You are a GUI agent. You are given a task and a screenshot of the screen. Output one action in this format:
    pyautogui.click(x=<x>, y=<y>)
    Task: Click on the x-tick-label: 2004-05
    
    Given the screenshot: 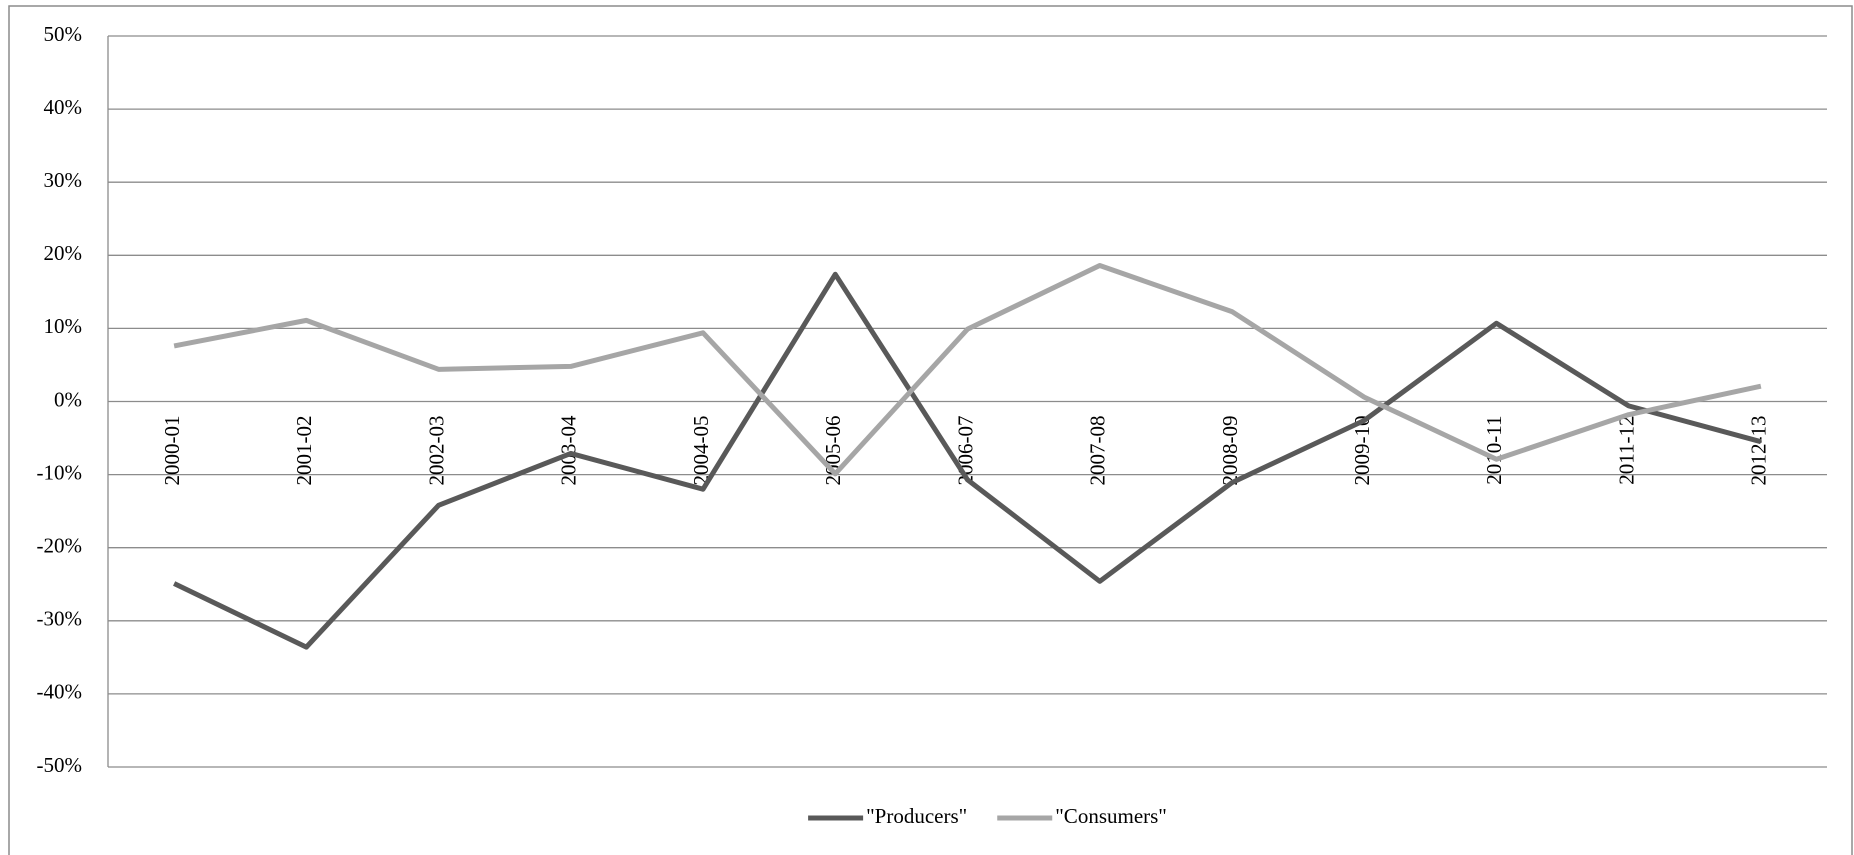 What is the action you would take?
    pyautogui.click(x=701, y=451)
    